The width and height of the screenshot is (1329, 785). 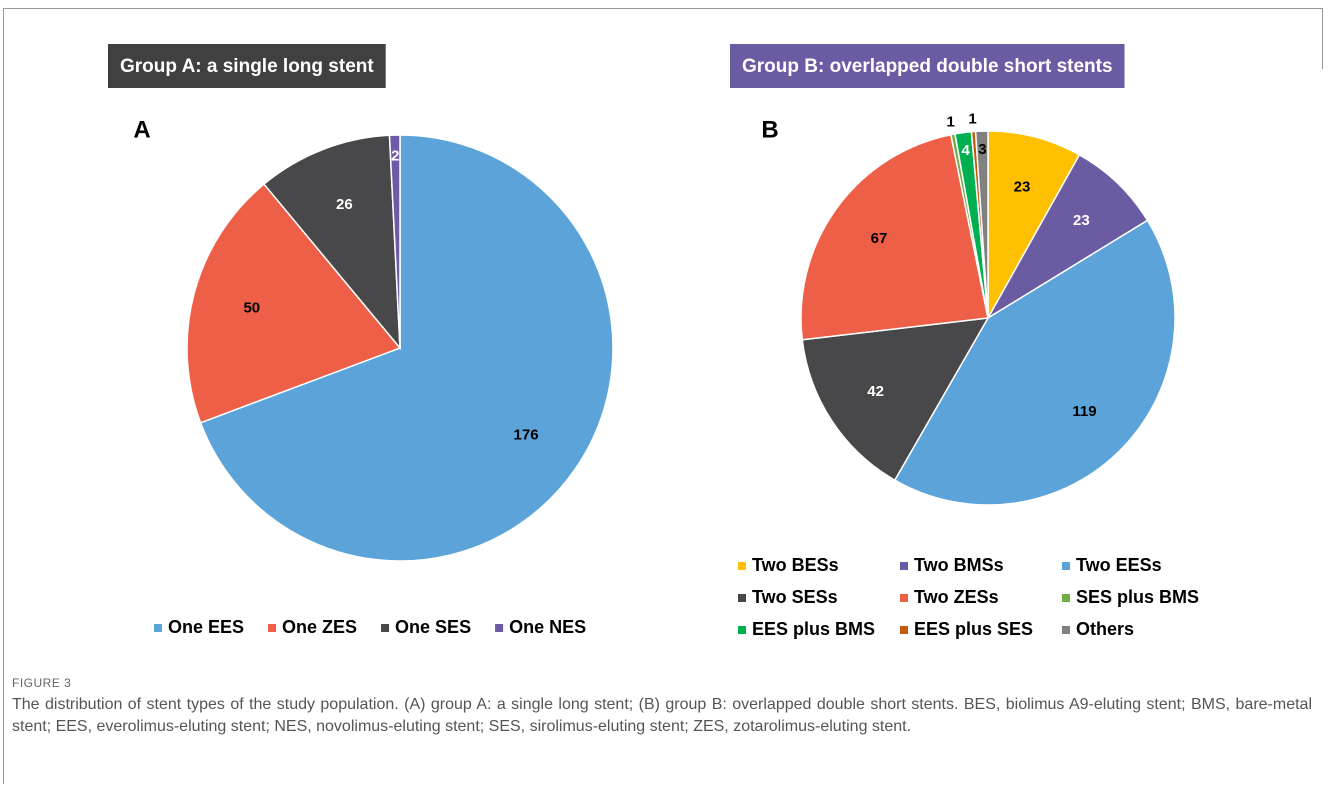 What do you see at coordinates (547, 627) in the screenshot?
I see `legend-label: One NES` at bounding box center [547, 627].